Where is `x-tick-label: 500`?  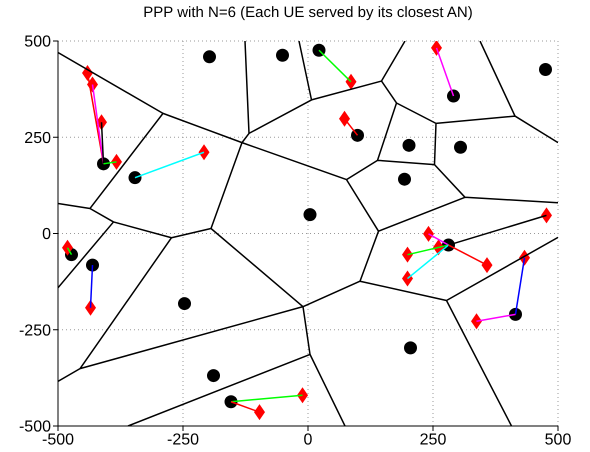 x-tick-label: 500 is located at coordinates (558, 439).